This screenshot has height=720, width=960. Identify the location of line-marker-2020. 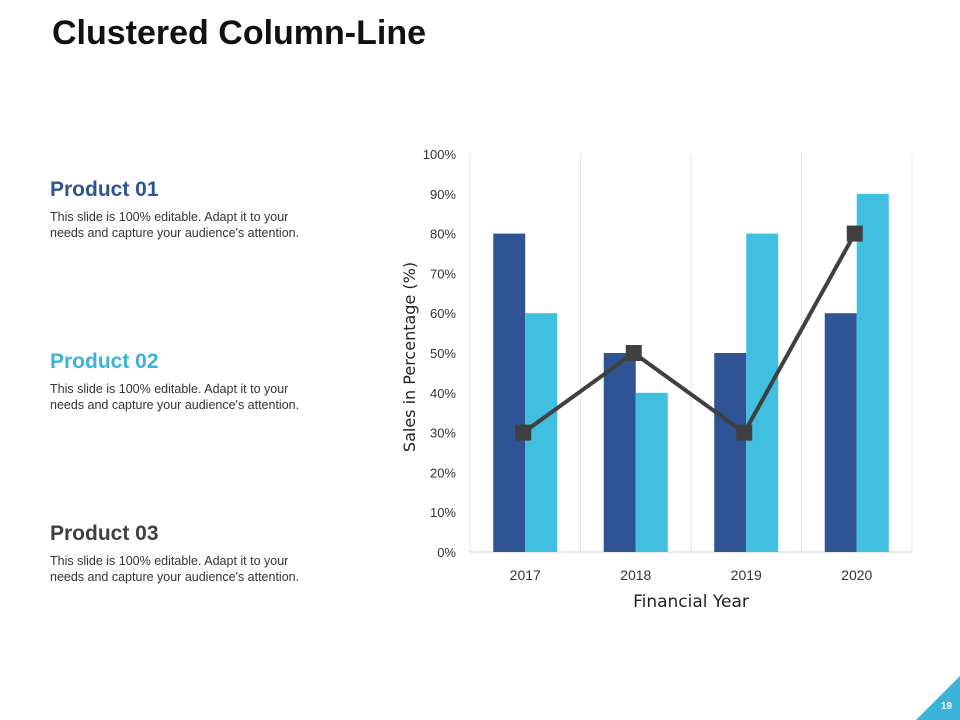
(854, 233).